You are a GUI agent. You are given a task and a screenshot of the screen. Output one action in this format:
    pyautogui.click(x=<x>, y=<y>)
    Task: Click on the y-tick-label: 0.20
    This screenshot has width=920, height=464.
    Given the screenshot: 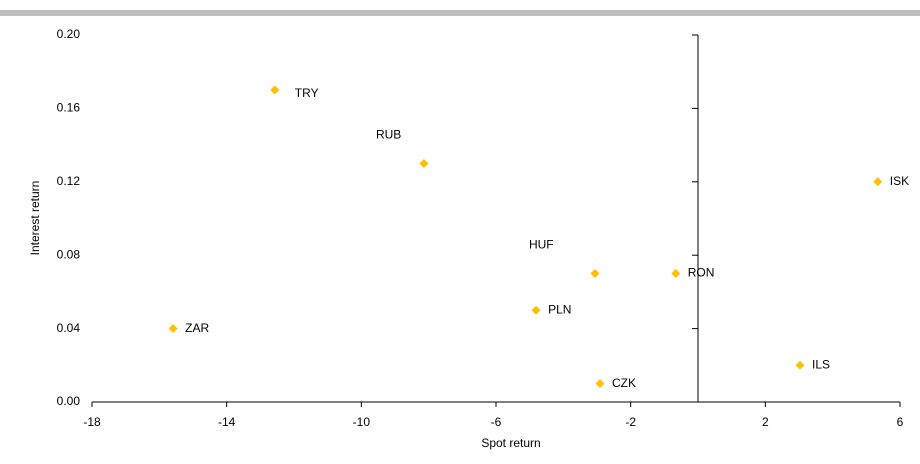 What is the action you would take?
    pyautogui.click(x=69, y=34)
    